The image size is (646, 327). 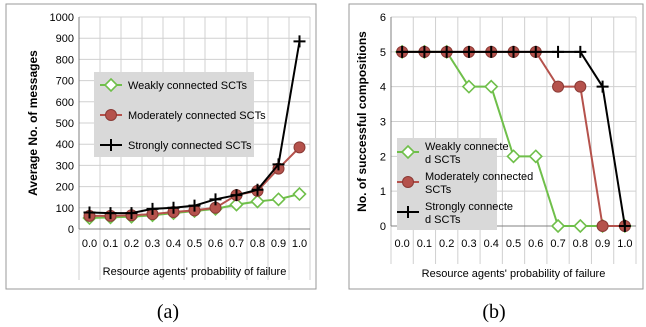 I want to click on y-tick-label: 700, so click(x=65, y=82).